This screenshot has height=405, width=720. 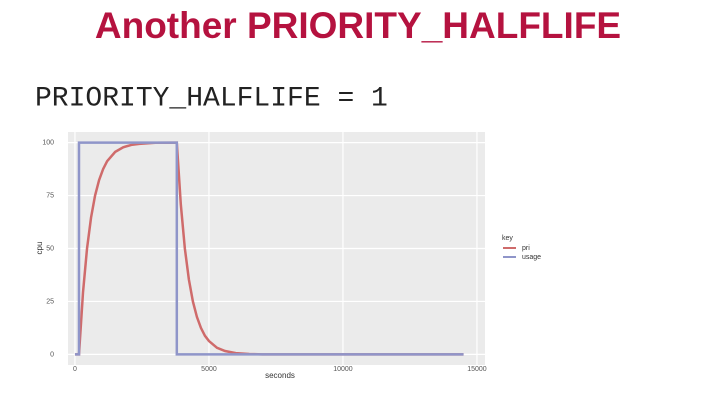 What do you see at coordinates (531, 257) in the screenshot?
I see `legend-label: usage` at bounding box center [531, 257].